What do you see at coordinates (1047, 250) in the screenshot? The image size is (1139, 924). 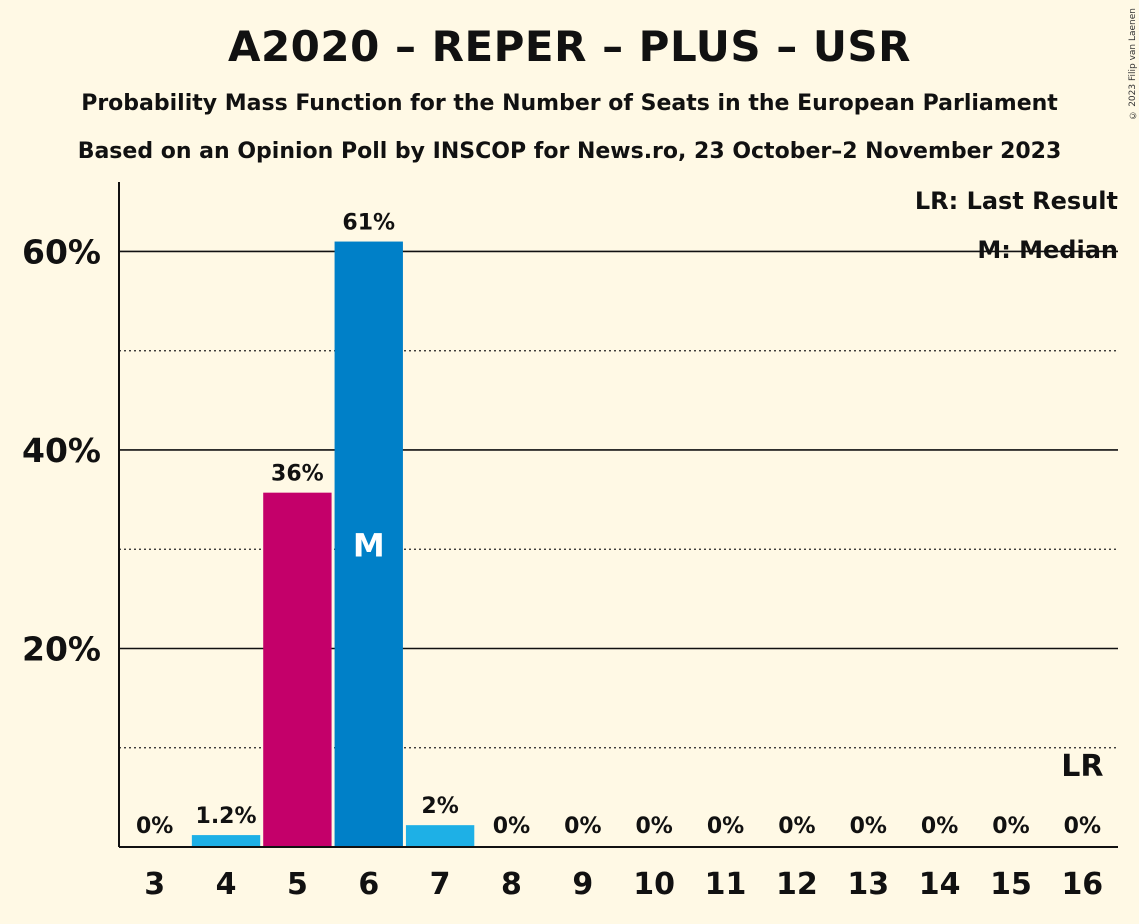 I see `legend-entry: M: Median` at bounding box center [1047, 250].